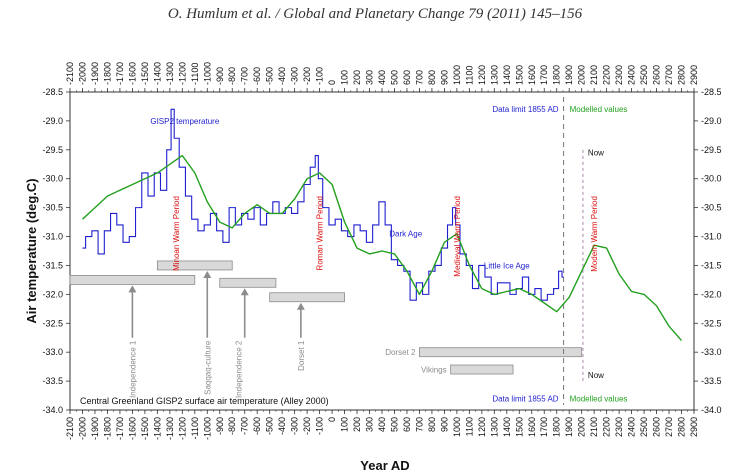 This screenshot has height=476, width=750. Describe the element at coordinates (182, 73) in the screenshot. I see `x-tick-label-top: -1200` at that location.